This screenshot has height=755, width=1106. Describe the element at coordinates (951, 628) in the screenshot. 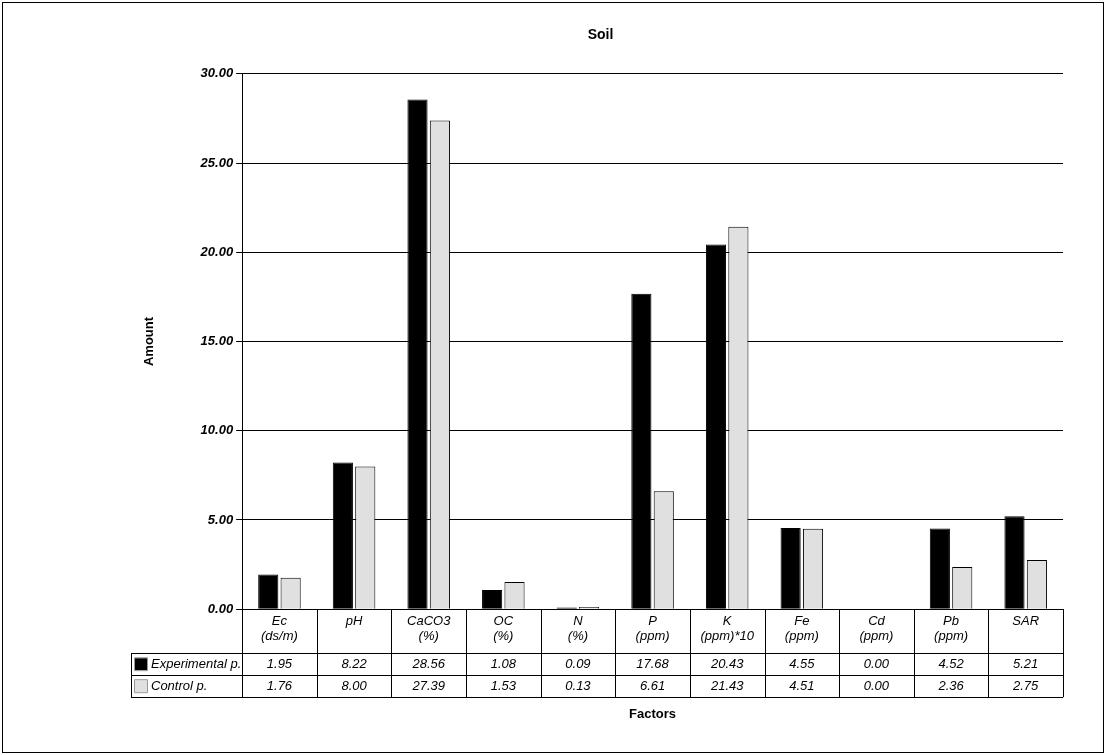

I see `x-tick-label: Pb (ppm)` at that location.